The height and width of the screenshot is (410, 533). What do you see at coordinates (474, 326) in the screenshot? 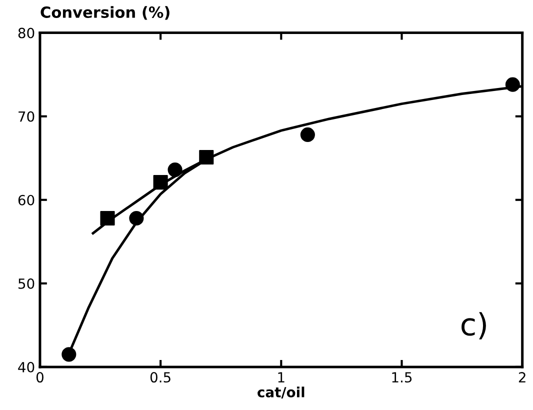
I see `annotation: c)` at bounding box center [474, 326].